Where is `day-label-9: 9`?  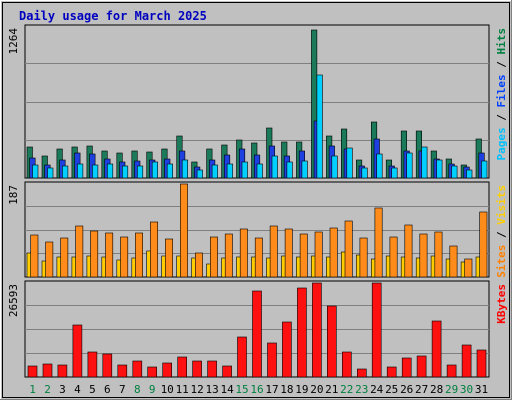 day-label-9: 9 is located at coordinates (152, 389).